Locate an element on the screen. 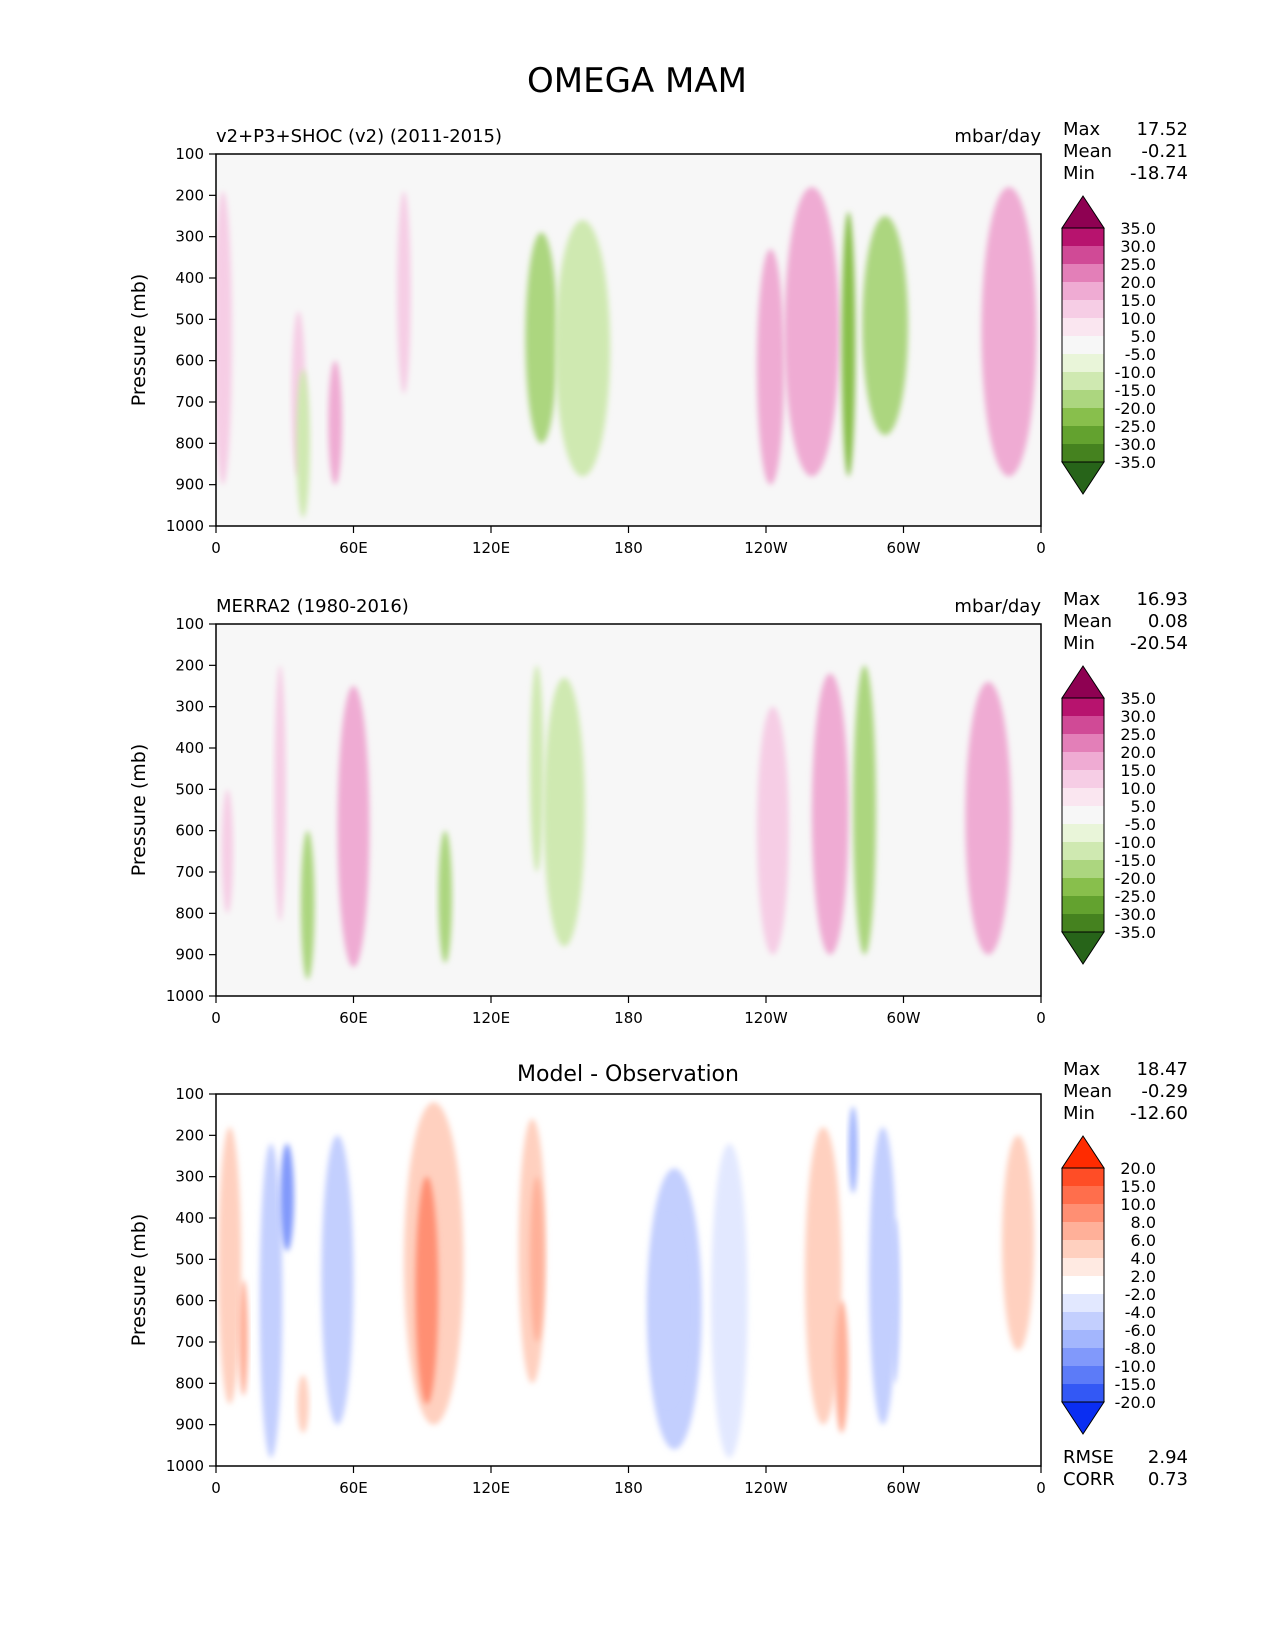 The width and height of the screenshot is (1275, 1650). stats-block: Max 17.52 Mean -0.21 Min -18.74 is located at coordinates (1125, 151).